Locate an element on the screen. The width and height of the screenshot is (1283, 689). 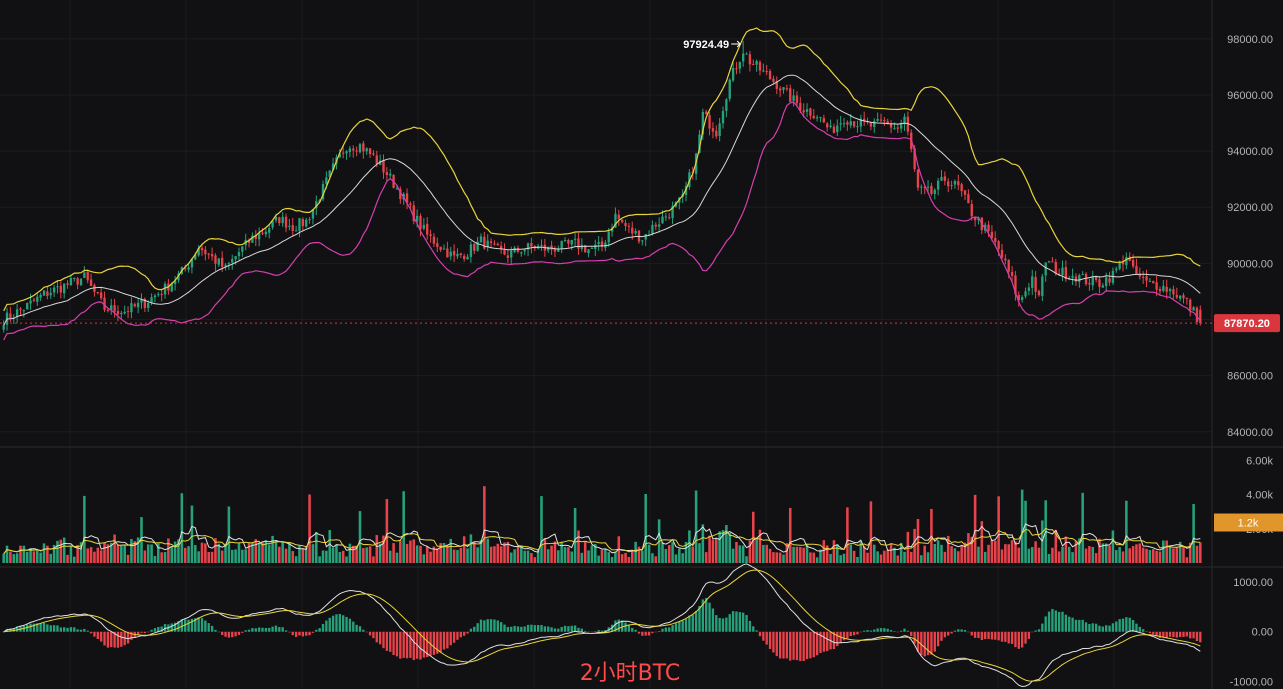
y-tick-label: -1000.00 is located at coordinates (1251, 683).